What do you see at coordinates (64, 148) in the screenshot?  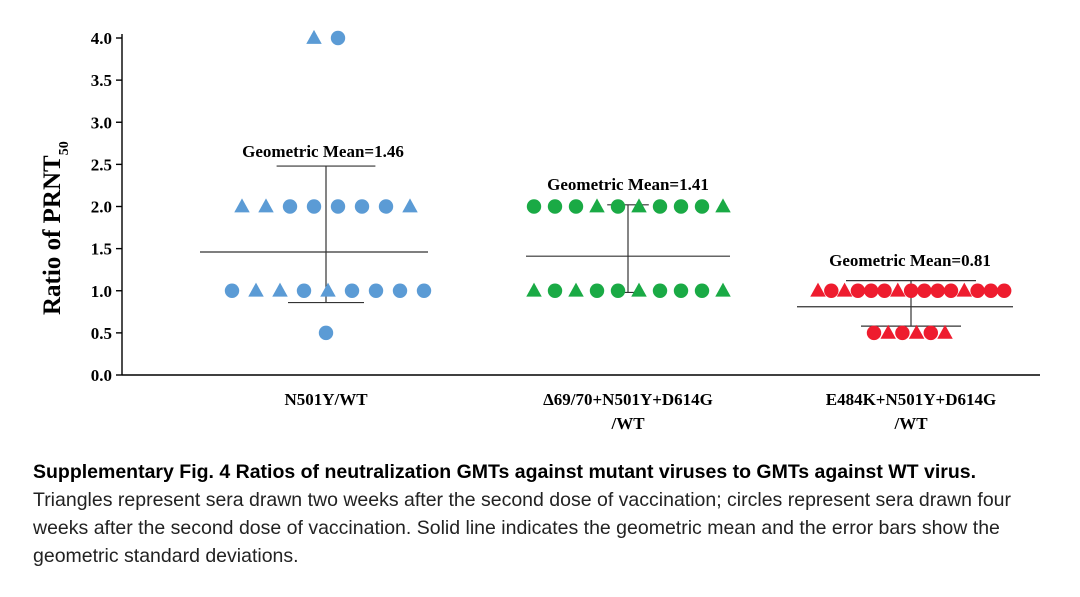 I see `y-axis-label-subscript: 50` at bounding box center [64, 148].